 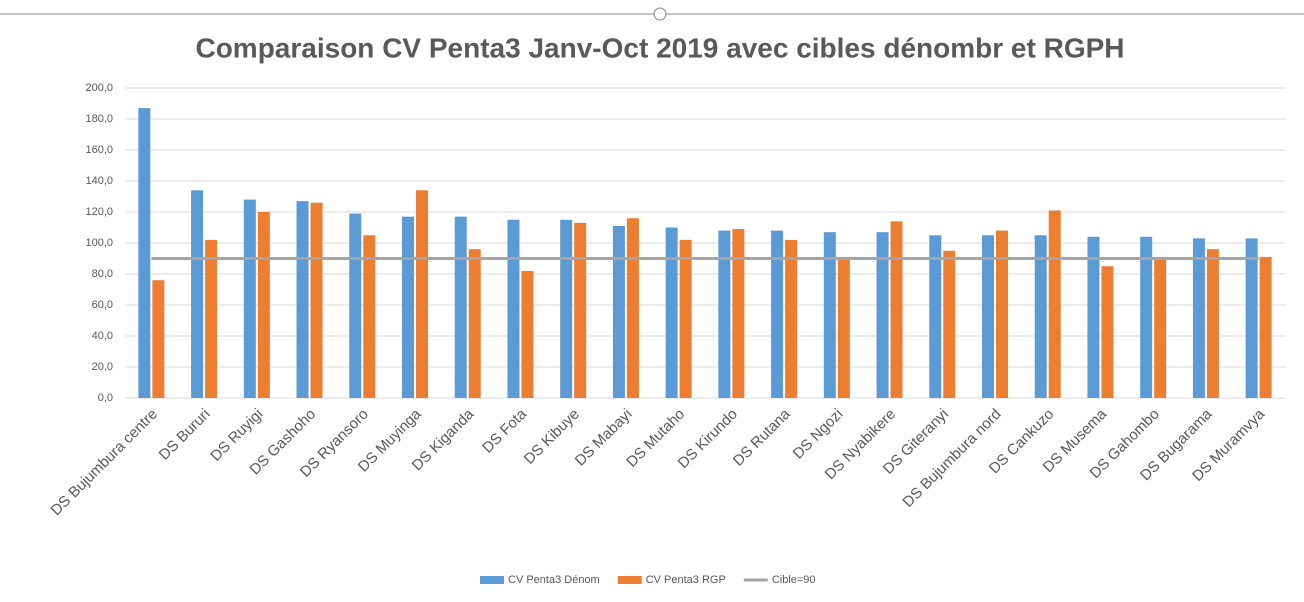 I want to click on y-tick-label: 140,0, so click(x=99, y=181).